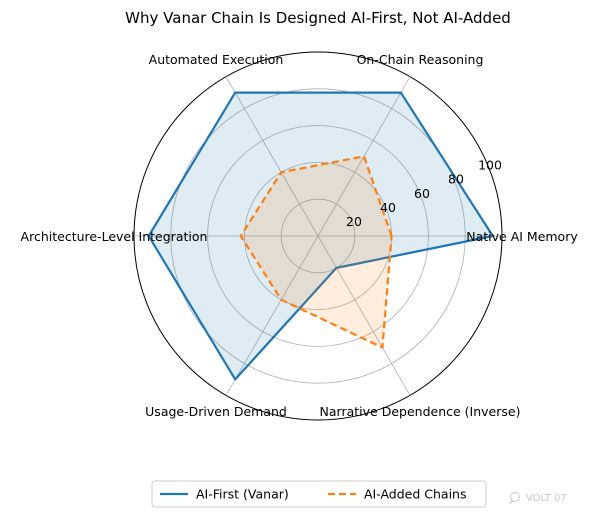 The image size is (594, 516). I want to click on legend-item-0: AI-First (Vanar), so click(224, 494).